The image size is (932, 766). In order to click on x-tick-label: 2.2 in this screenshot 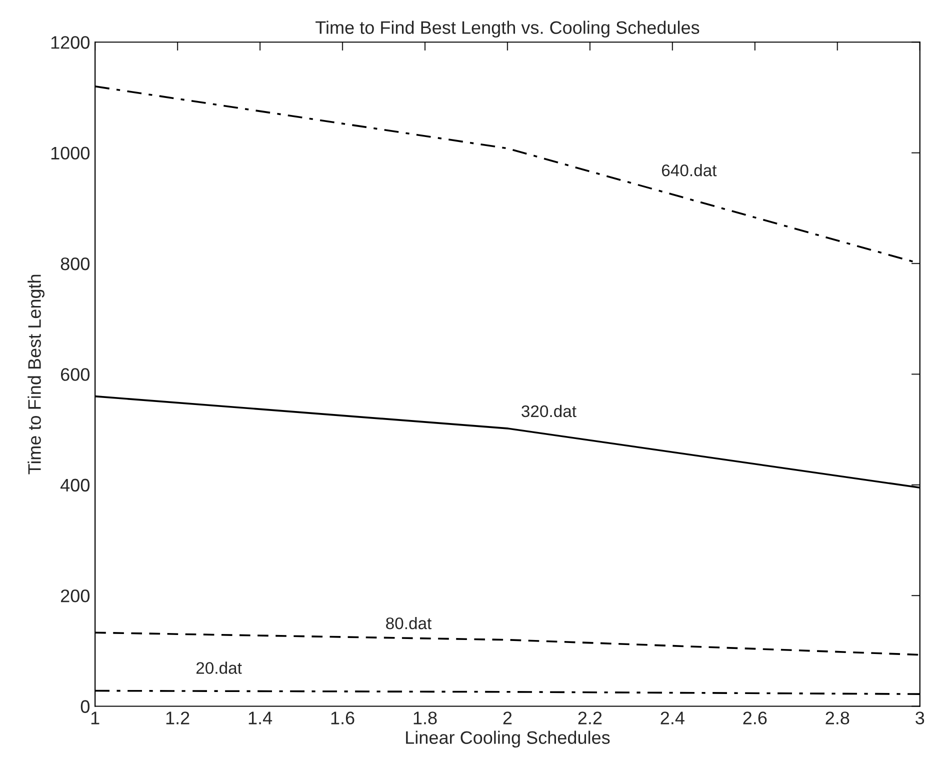, I will do `click(590, 718)`.